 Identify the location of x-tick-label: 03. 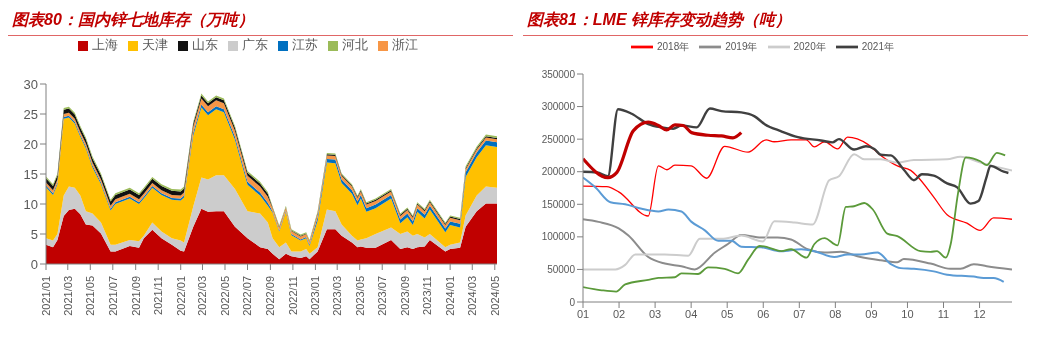
(655, 313).